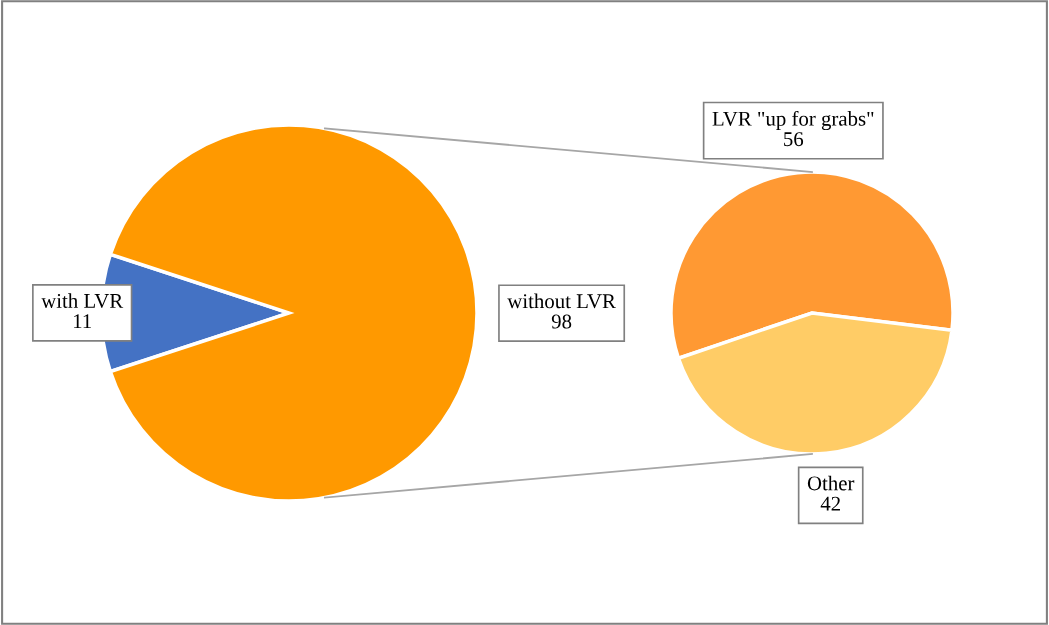  What do you see at coordinates (82, 321) in the screenshot?
I see `data-label: 11` at bounding box center [82, 321].